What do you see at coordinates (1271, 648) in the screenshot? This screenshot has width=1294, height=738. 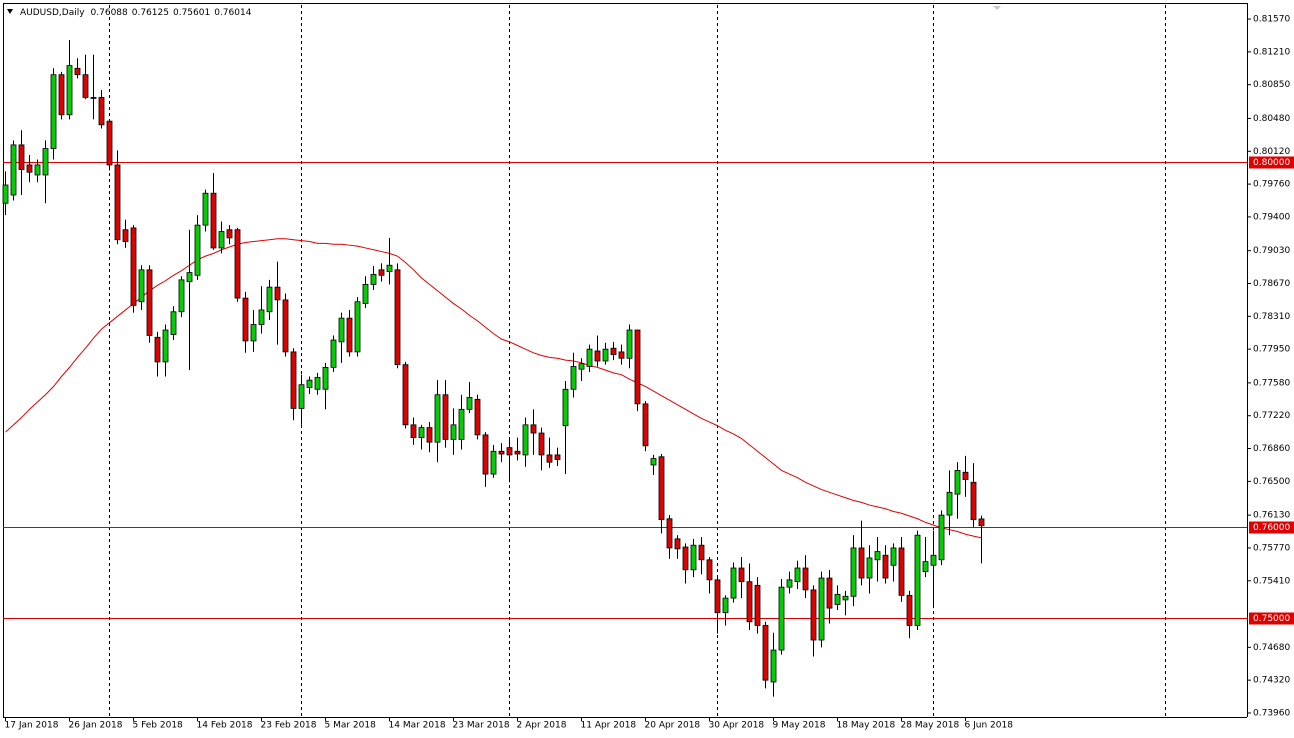 I see `y-tick-label: 0.74680` at bounding box center [1271, 648].